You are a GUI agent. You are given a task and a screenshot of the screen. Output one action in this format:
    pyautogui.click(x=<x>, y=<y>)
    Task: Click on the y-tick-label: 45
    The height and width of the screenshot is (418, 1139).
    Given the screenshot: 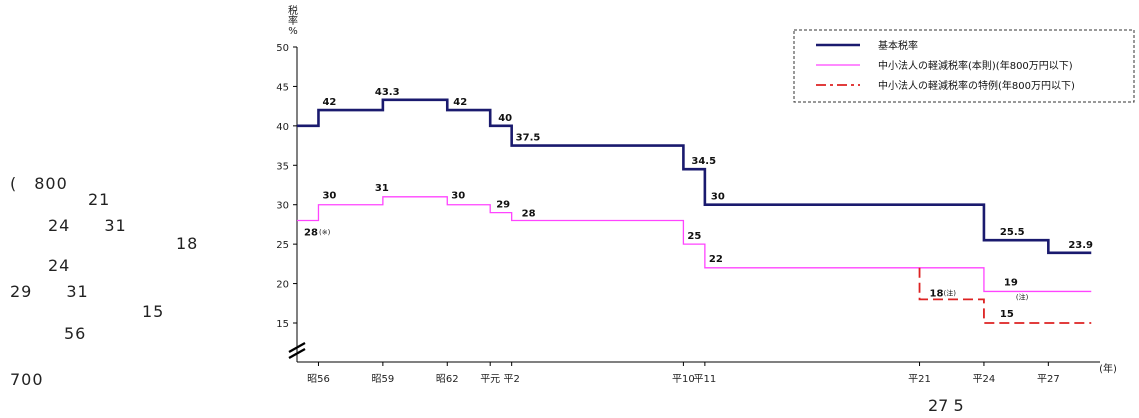 What is the action you would take?
    pyautogui.click(x=282, y=87)
    